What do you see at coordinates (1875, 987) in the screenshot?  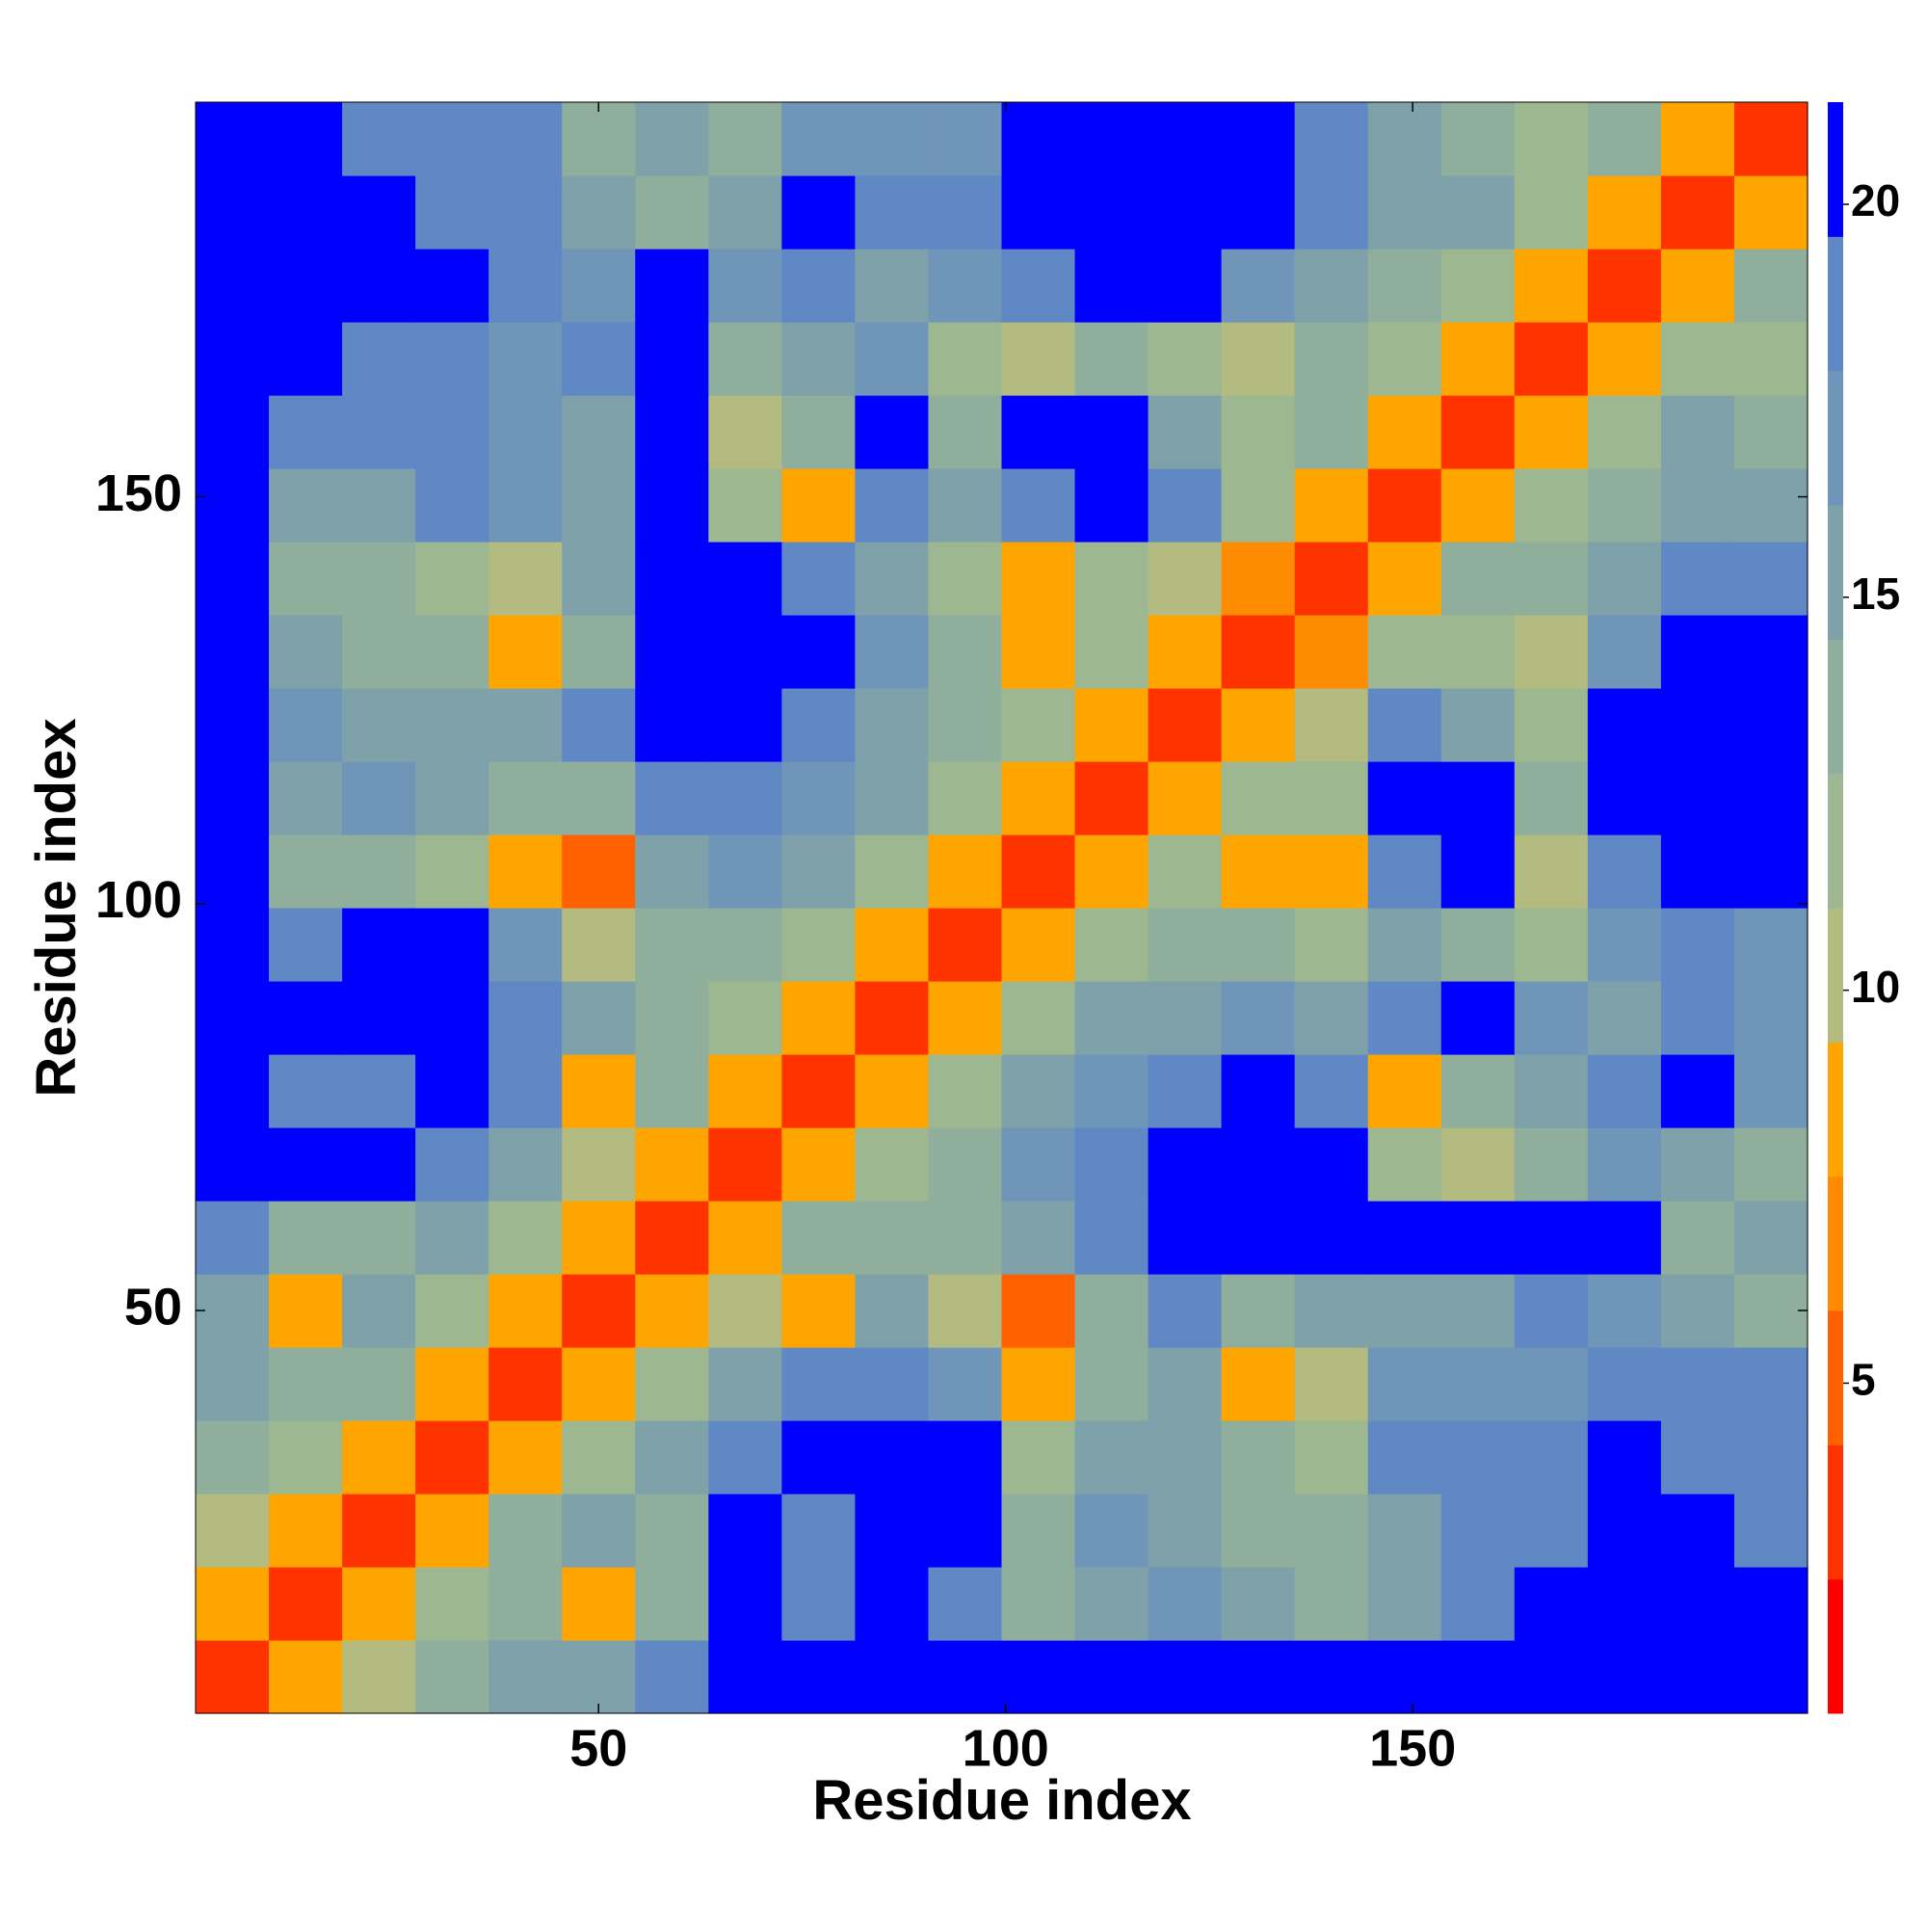 I see `colorbar-tick-label: 10` at bounding box center [1875, 987].